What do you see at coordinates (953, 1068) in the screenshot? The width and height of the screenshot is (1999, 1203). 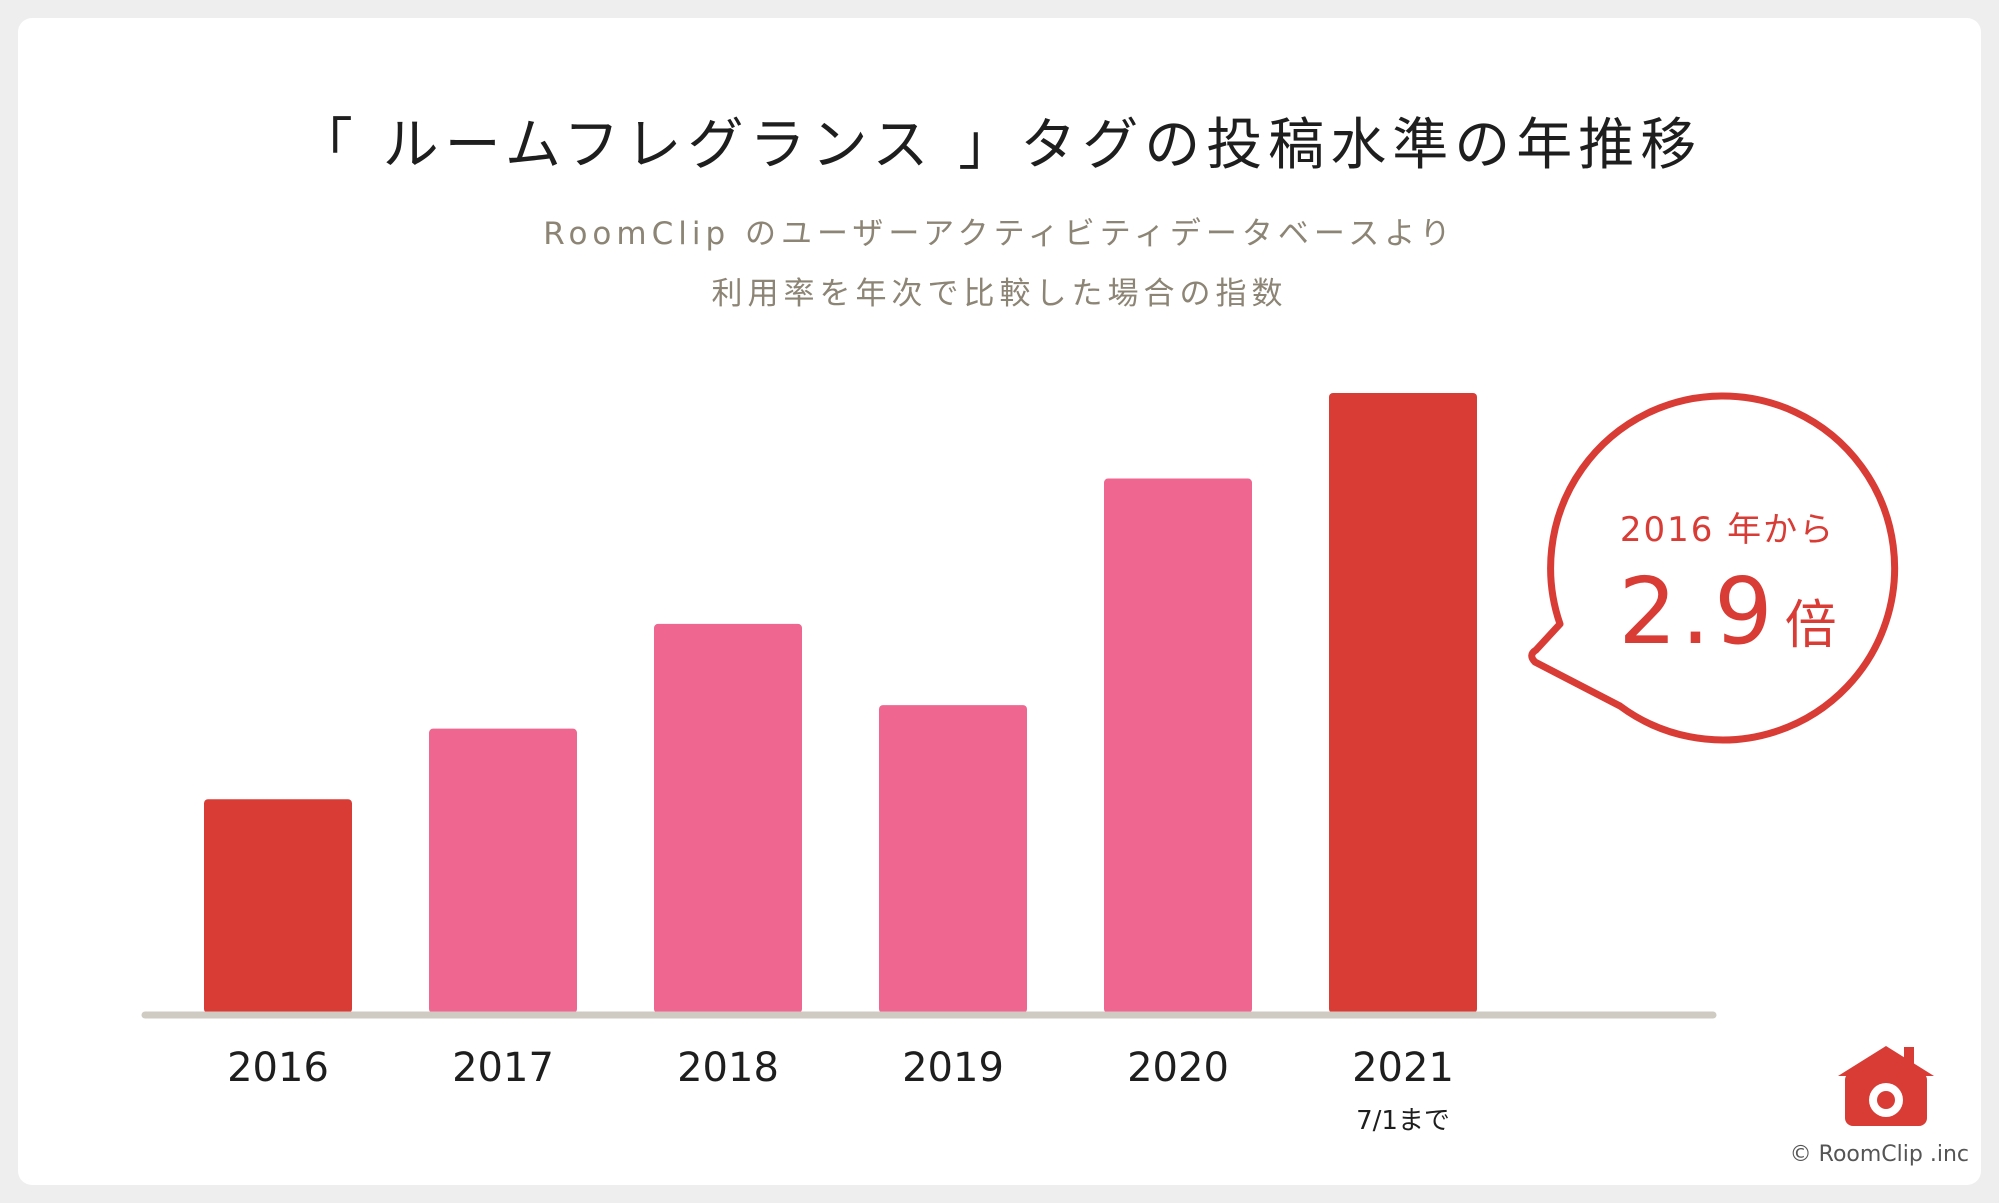 I see `x-tick-label-2019: 2019` at bounding box center [953, 1068].